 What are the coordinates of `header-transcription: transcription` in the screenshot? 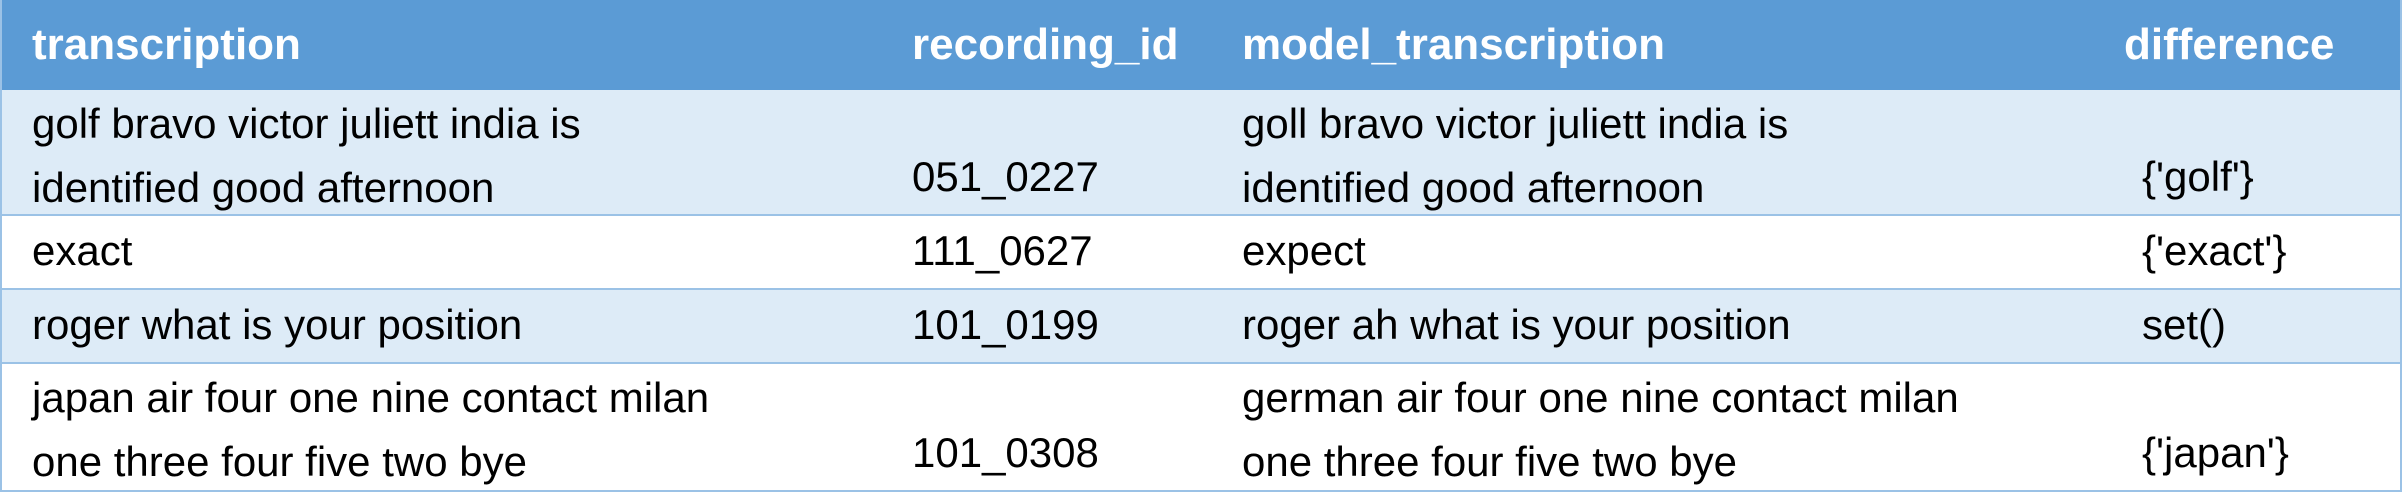 It's located at (166, 44).